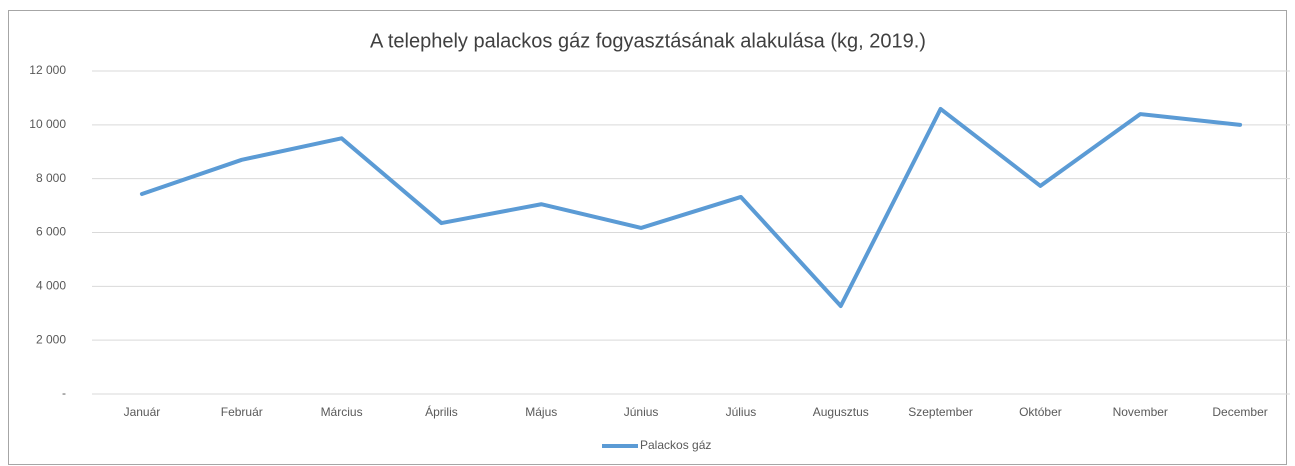 The height and width of the screenshot is (466, 1295). Describe the element at coordinates (51, 286) in the screenshot. I see `y-tick-label: 4 000` at that location.